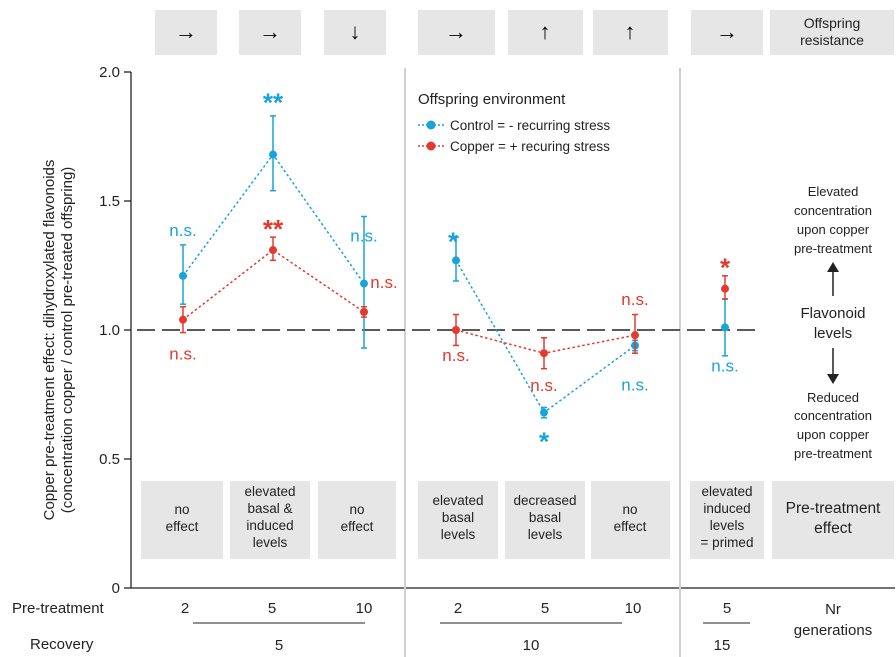  What do you see at coordinates (273, 229) in the screenshot?
I see `copper-significance-label: **` at bounding box center [273, 229].